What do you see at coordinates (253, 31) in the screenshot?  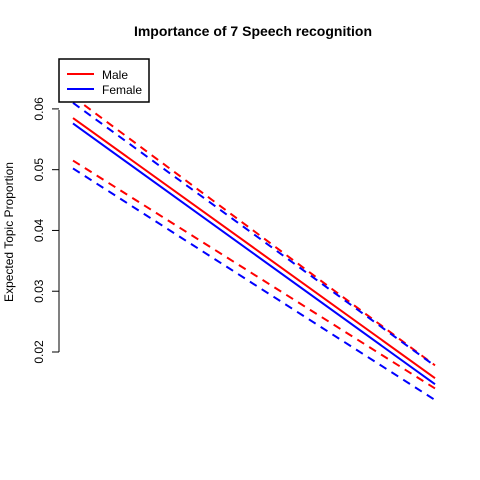 I see `chart-title: Importance of 7 Speech recognition` at bounding box center [253, 31].